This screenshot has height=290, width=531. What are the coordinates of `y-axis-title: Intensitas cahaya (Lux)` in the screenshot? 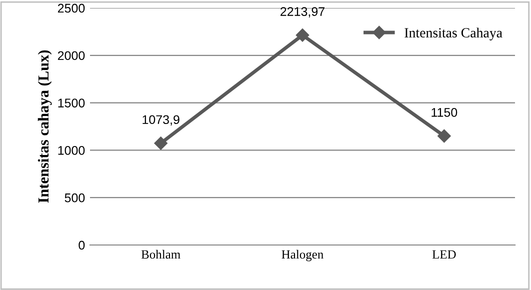 It's located at (45, 126).